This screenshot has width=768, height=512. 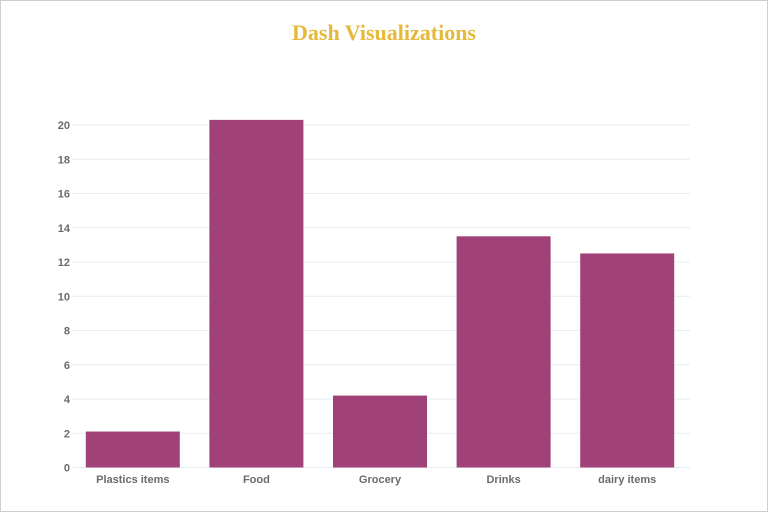 What do you see at coordinates (256, 293) in the screenshot?
I see `bar-food` at bounding box center [256, 293].